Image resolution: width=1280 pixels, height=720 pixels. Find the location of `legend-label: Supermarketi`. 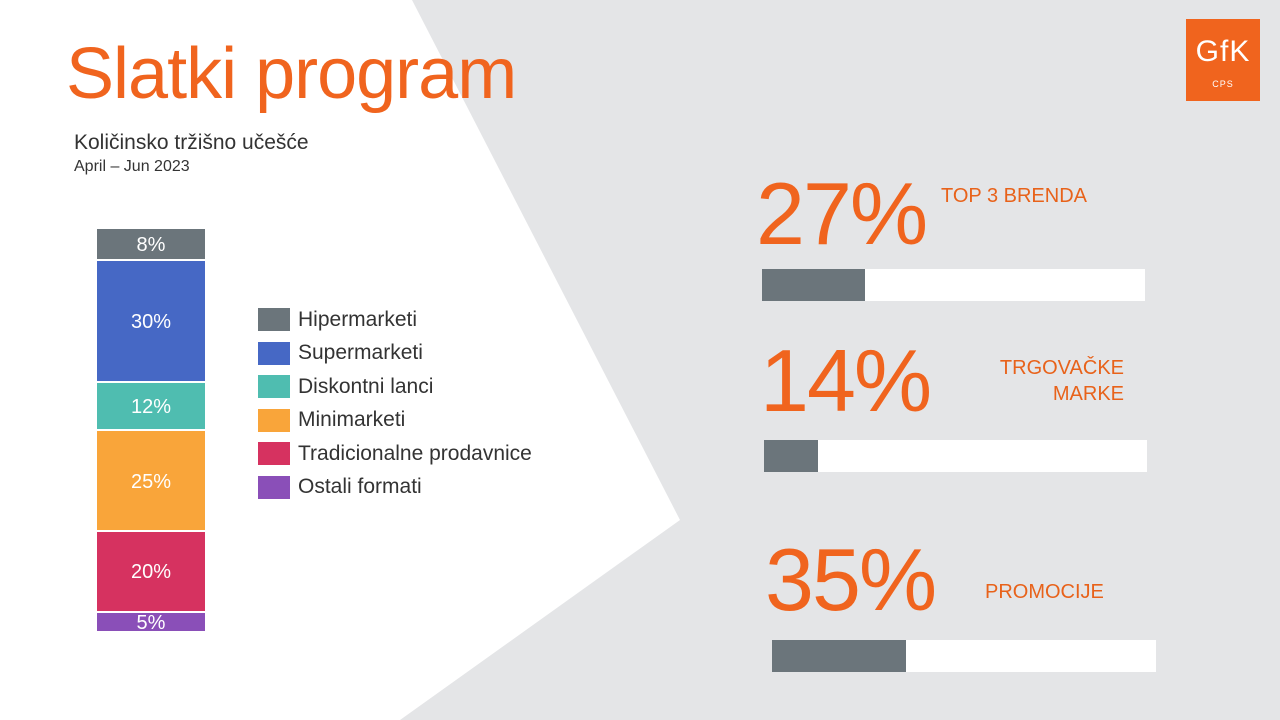

legend-label: Supermarketi is located at coordinates (360, 353).